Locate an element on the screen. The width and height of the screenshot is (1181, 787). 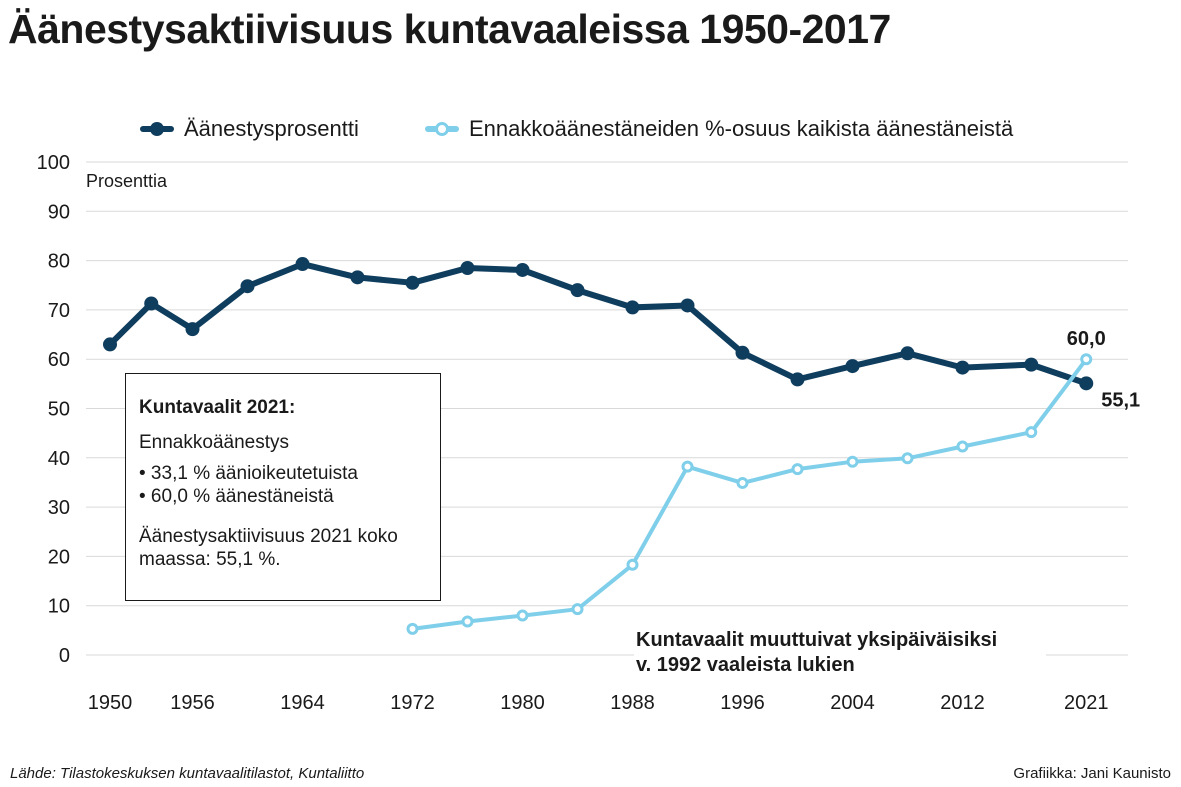
info-box-bullet: • 33,1 % äänioikeutetuista is located at coordinates (248, 473).